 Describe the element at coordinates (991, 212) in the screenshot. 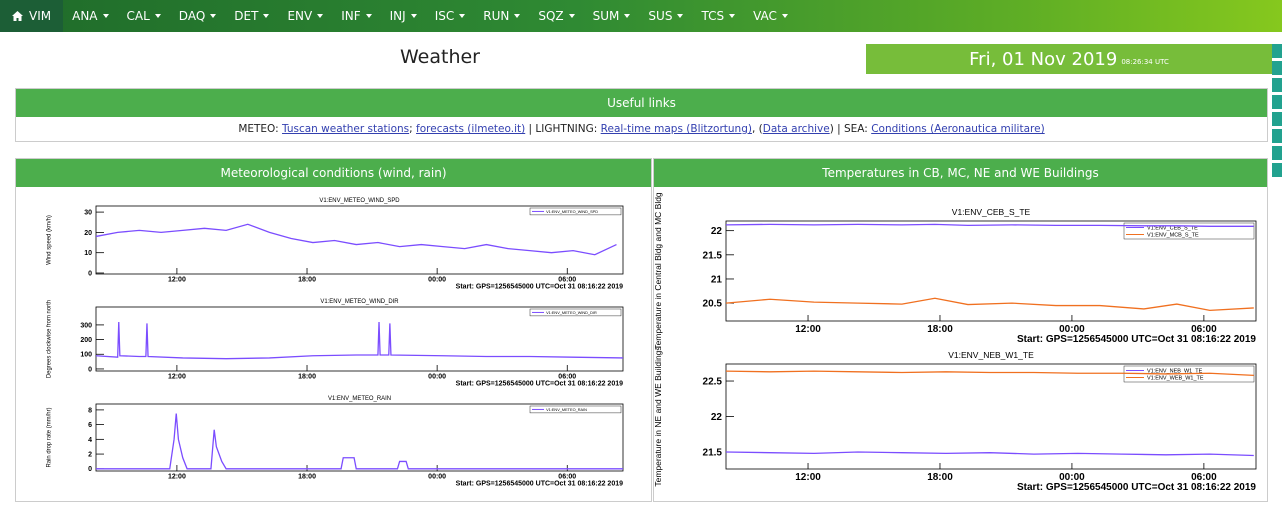

I see `chart-title: V1:ENV_CEB_S_TE` at that location.